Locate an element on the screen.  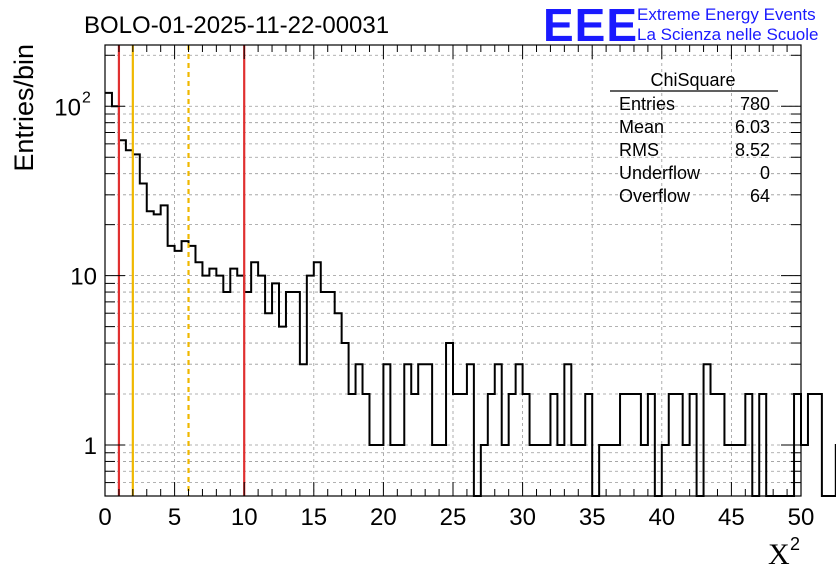
eee-logo-mark: EEE is located at coordinates (590, 25).